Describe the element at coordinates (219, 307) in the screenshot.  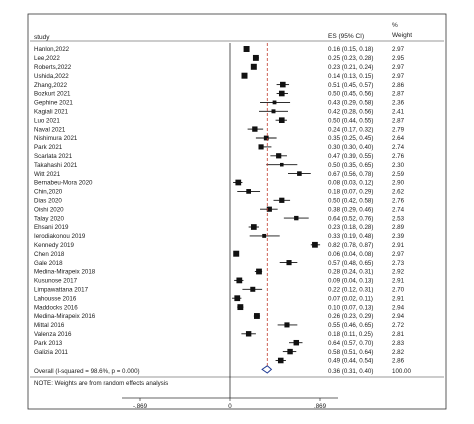
I see `study-row: Maddocks 2016 0.10 (0.07, 0.13) 2.94` at that location.